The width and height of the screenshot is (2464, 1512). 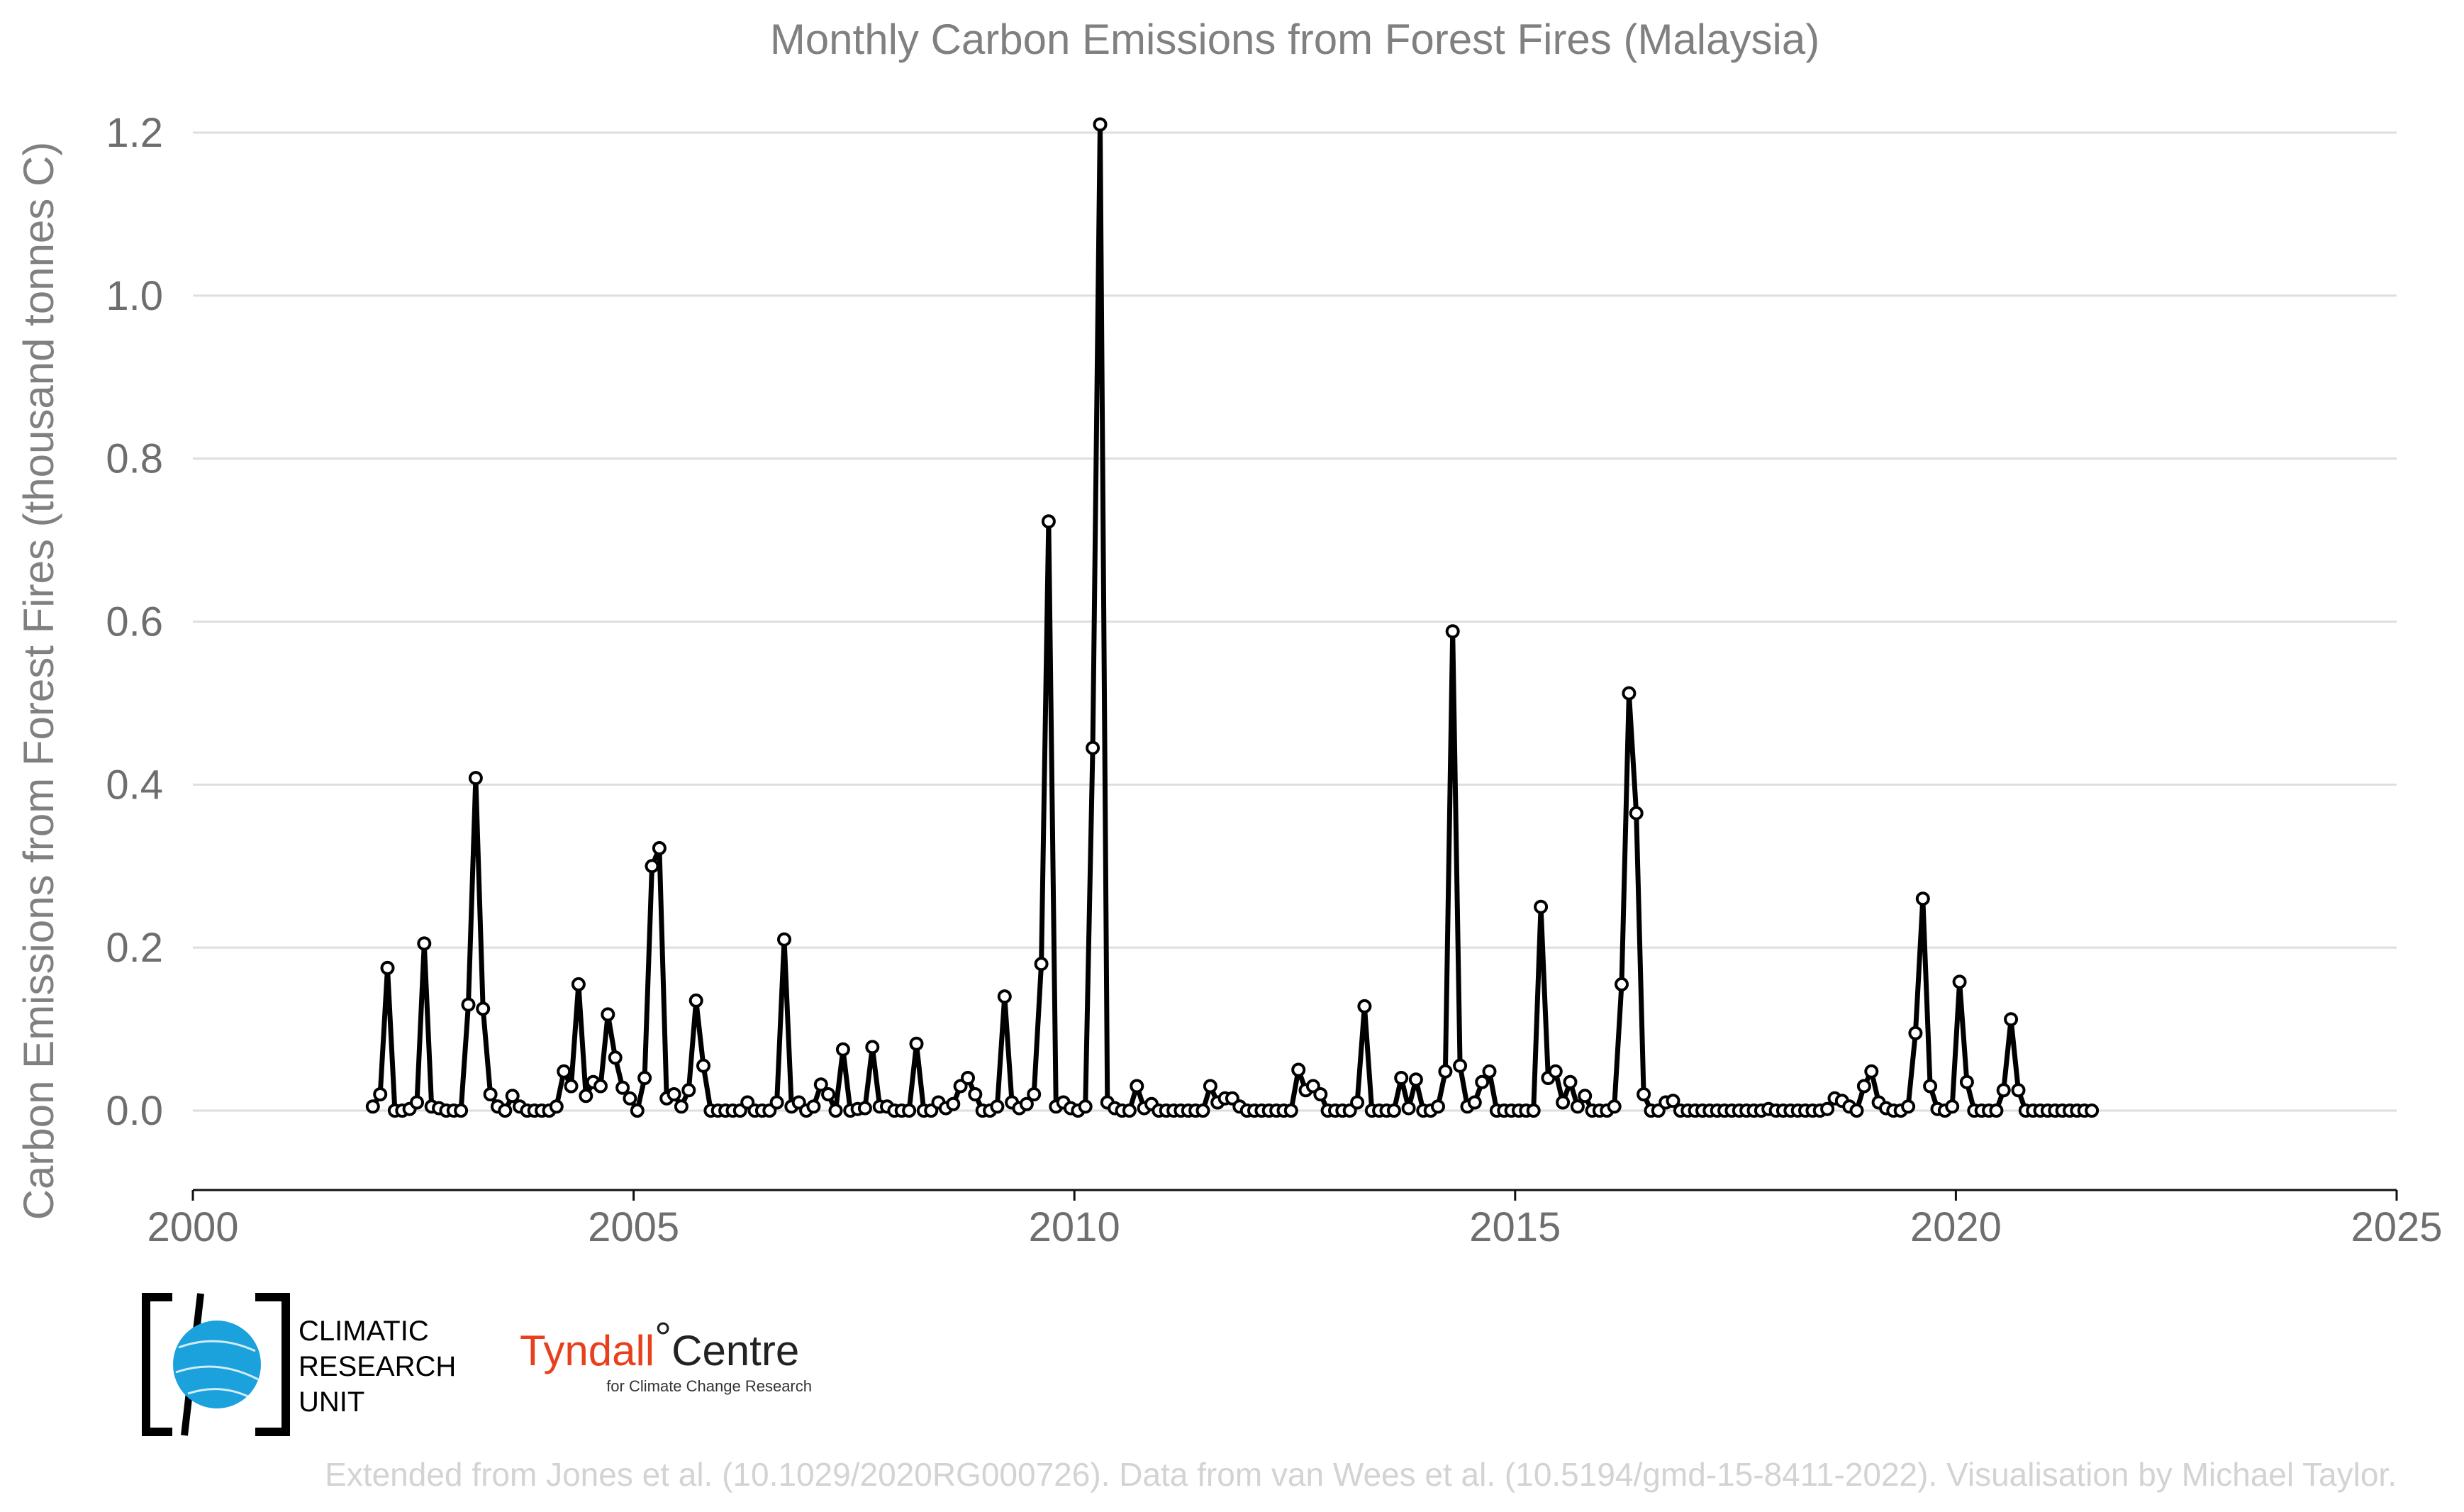 I want to click on y-tick-label: 1.2, so click(x=134, y=133).